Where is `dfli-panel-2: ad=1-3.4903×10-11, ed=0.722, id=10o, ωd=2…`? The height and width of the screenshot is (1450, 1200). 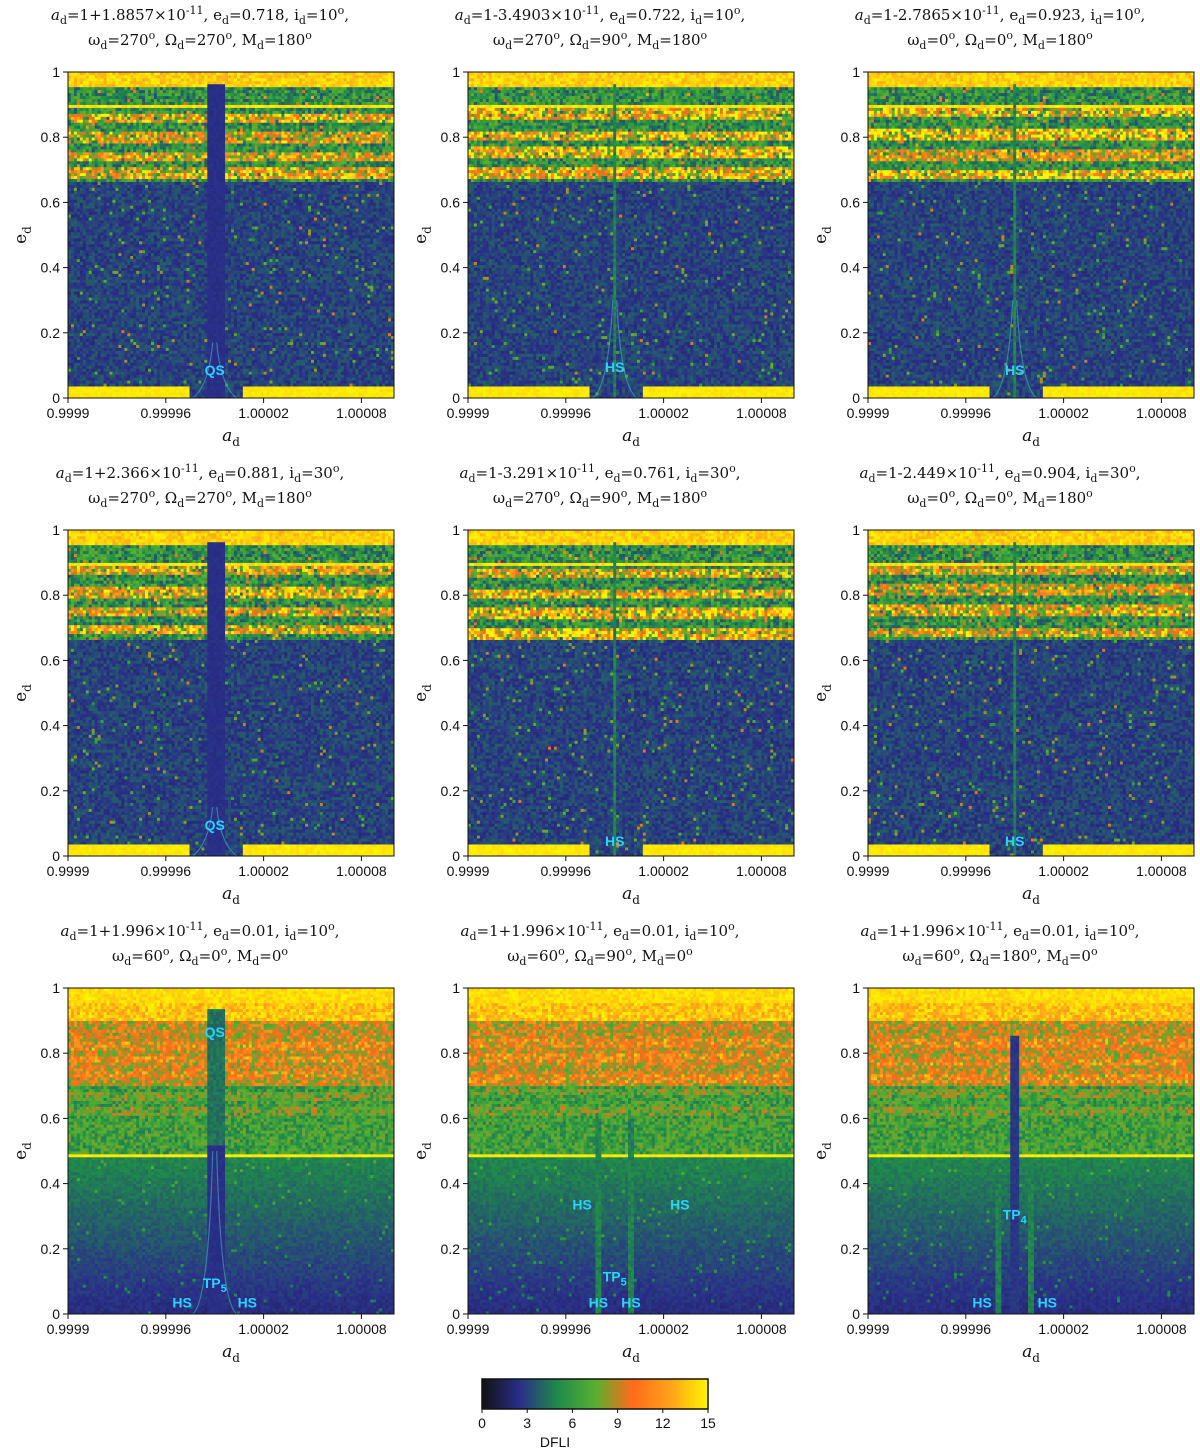 dfli-panel-2: ad=1-3.4903×10-11, ed=0.722, id=10o, ωd=2… is located at coordinates (600, 230).